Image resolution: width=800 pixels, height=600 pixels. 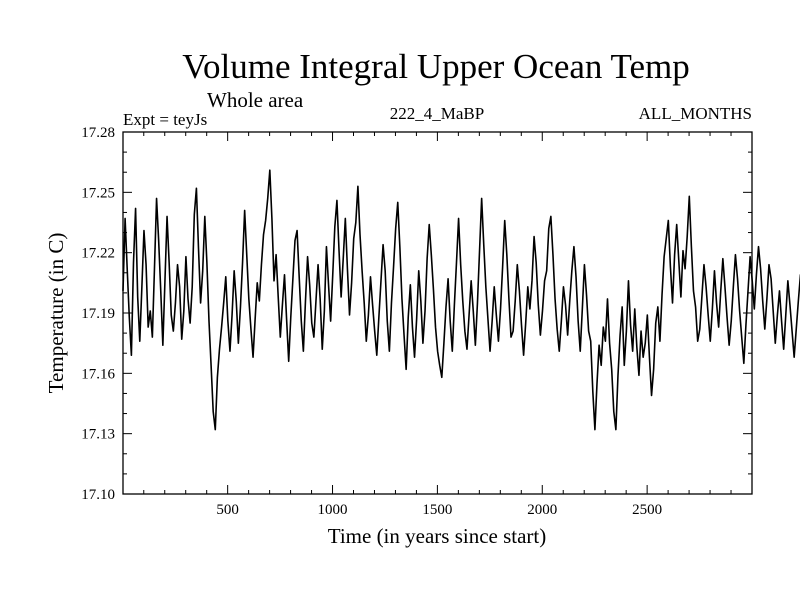 What do you see at coordinates (333, 510) in the screenshot?
I see `x-tick-label: 1000` at bounding box center [333, 510].